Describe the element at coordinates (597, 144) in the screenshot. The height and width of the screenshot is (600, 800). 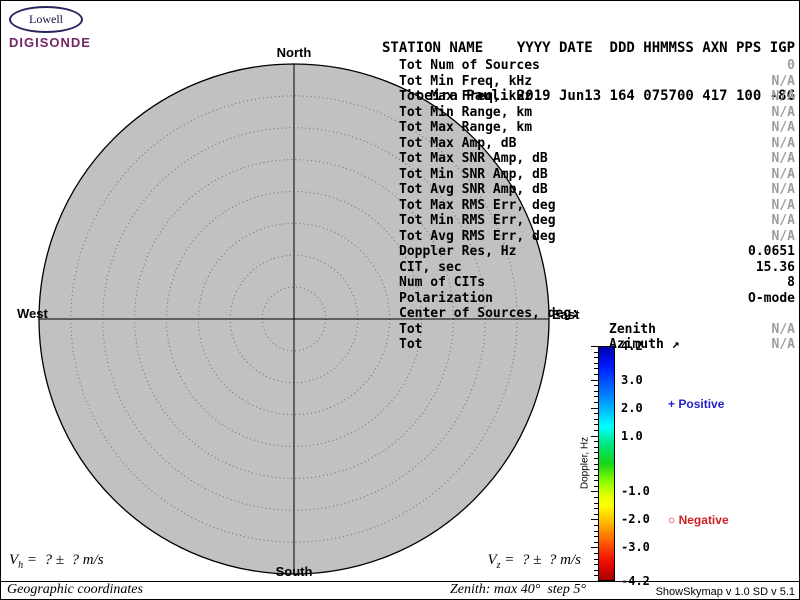
I see `stat-row: Tot Max Amp, dB N/A` at that location.